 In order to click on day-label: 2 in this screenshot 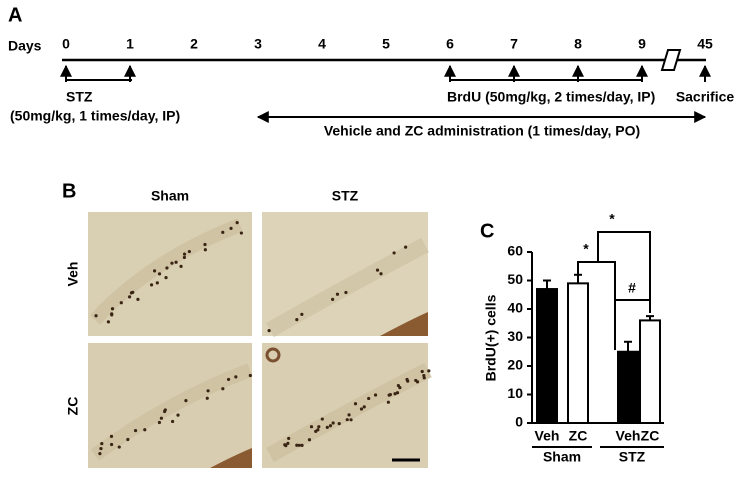, I will do `click(194, 44)`.